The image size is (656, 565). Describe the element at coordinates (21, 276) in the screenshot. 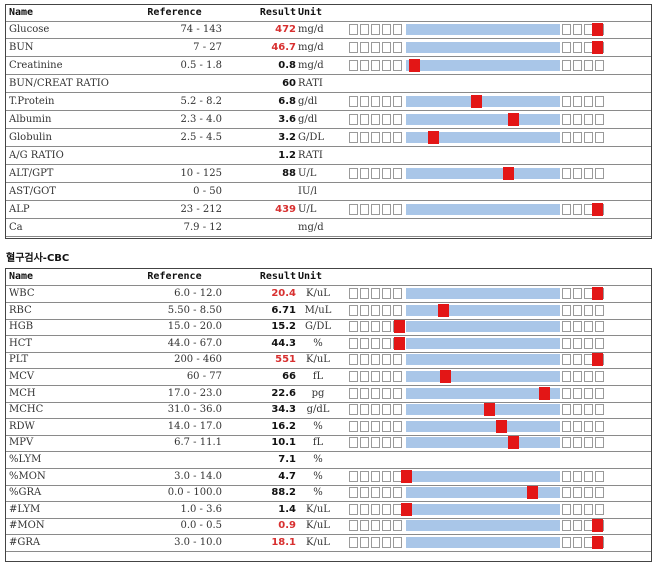

I see `header-name: Name` at that location.